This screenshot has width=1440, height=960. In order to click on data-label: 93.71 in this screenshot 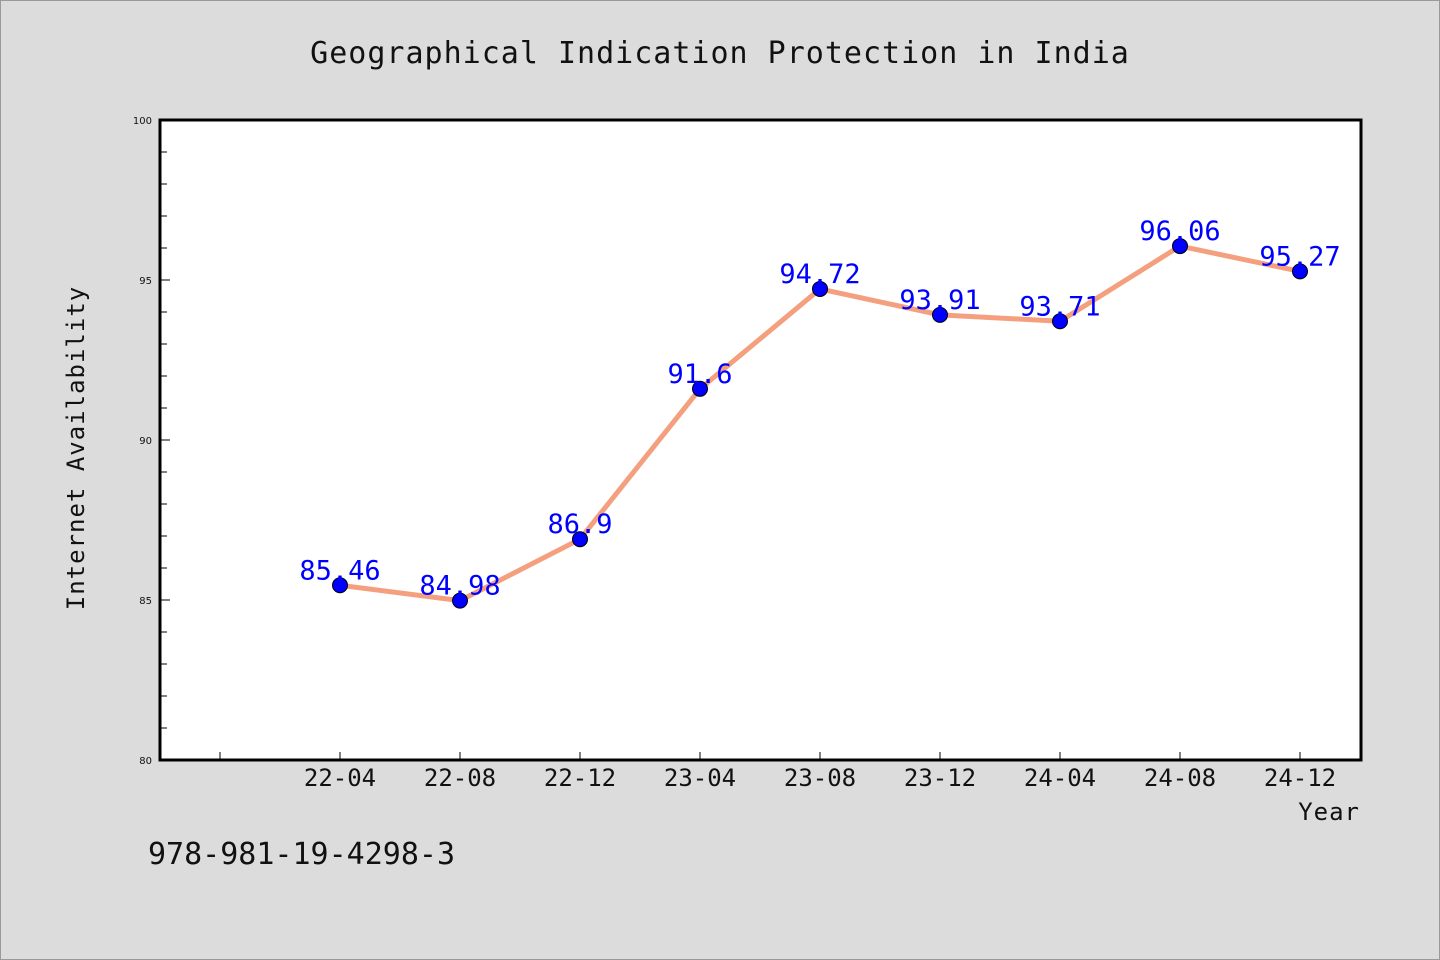, I will do `click(1059, 306)`.